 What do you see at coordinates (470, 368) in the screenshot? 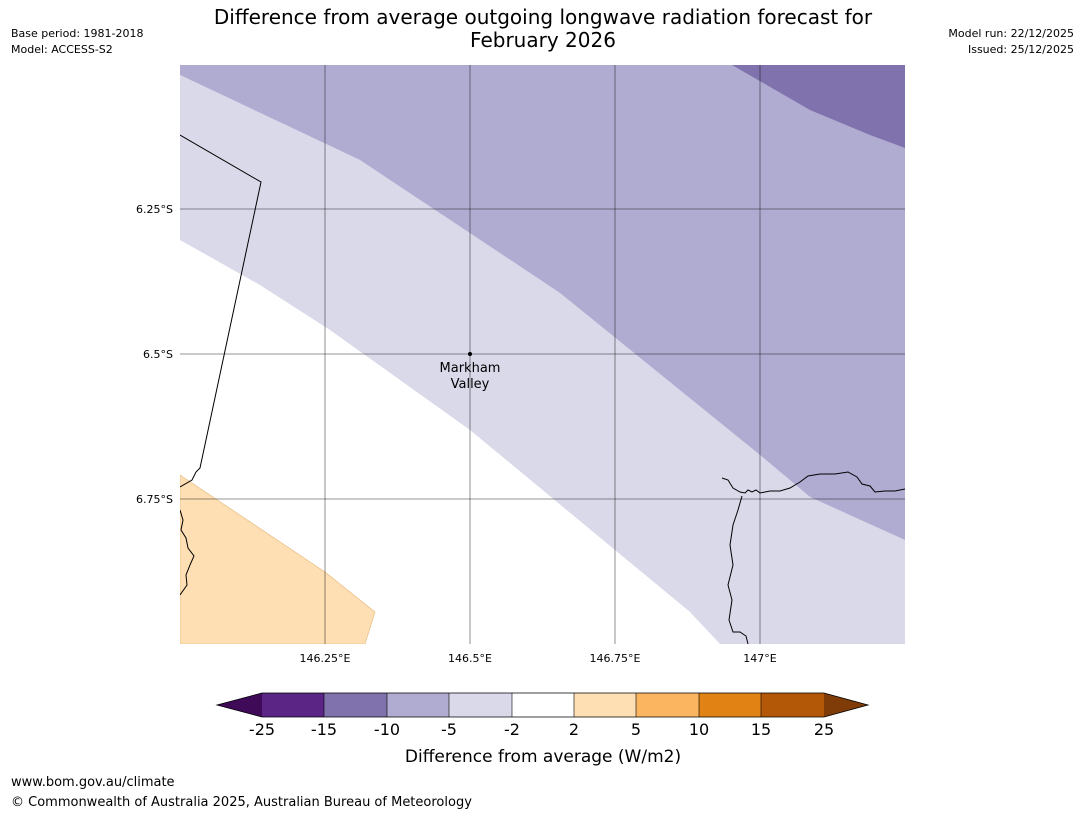
I see `place-label-line-1: Markham` at bounding box center [470, 368].